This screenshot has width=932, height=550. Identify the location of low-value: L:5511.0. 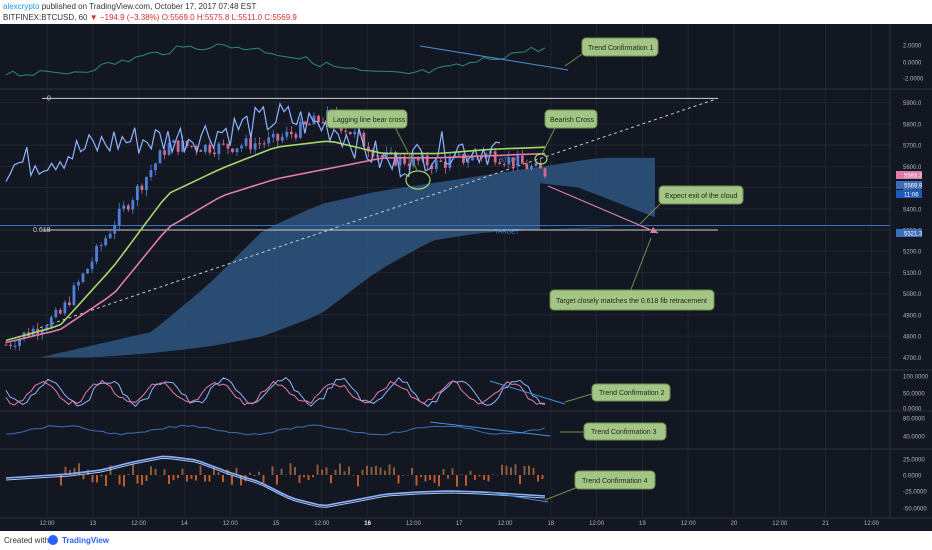
(247, 17).